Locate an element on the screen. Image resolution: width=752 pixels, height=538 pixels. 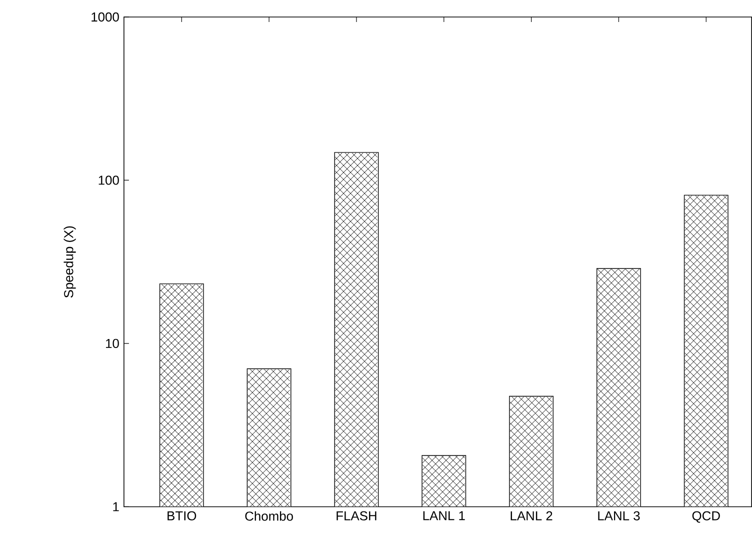
x-tick-label: FLASH is located at coordinates (356, 516).